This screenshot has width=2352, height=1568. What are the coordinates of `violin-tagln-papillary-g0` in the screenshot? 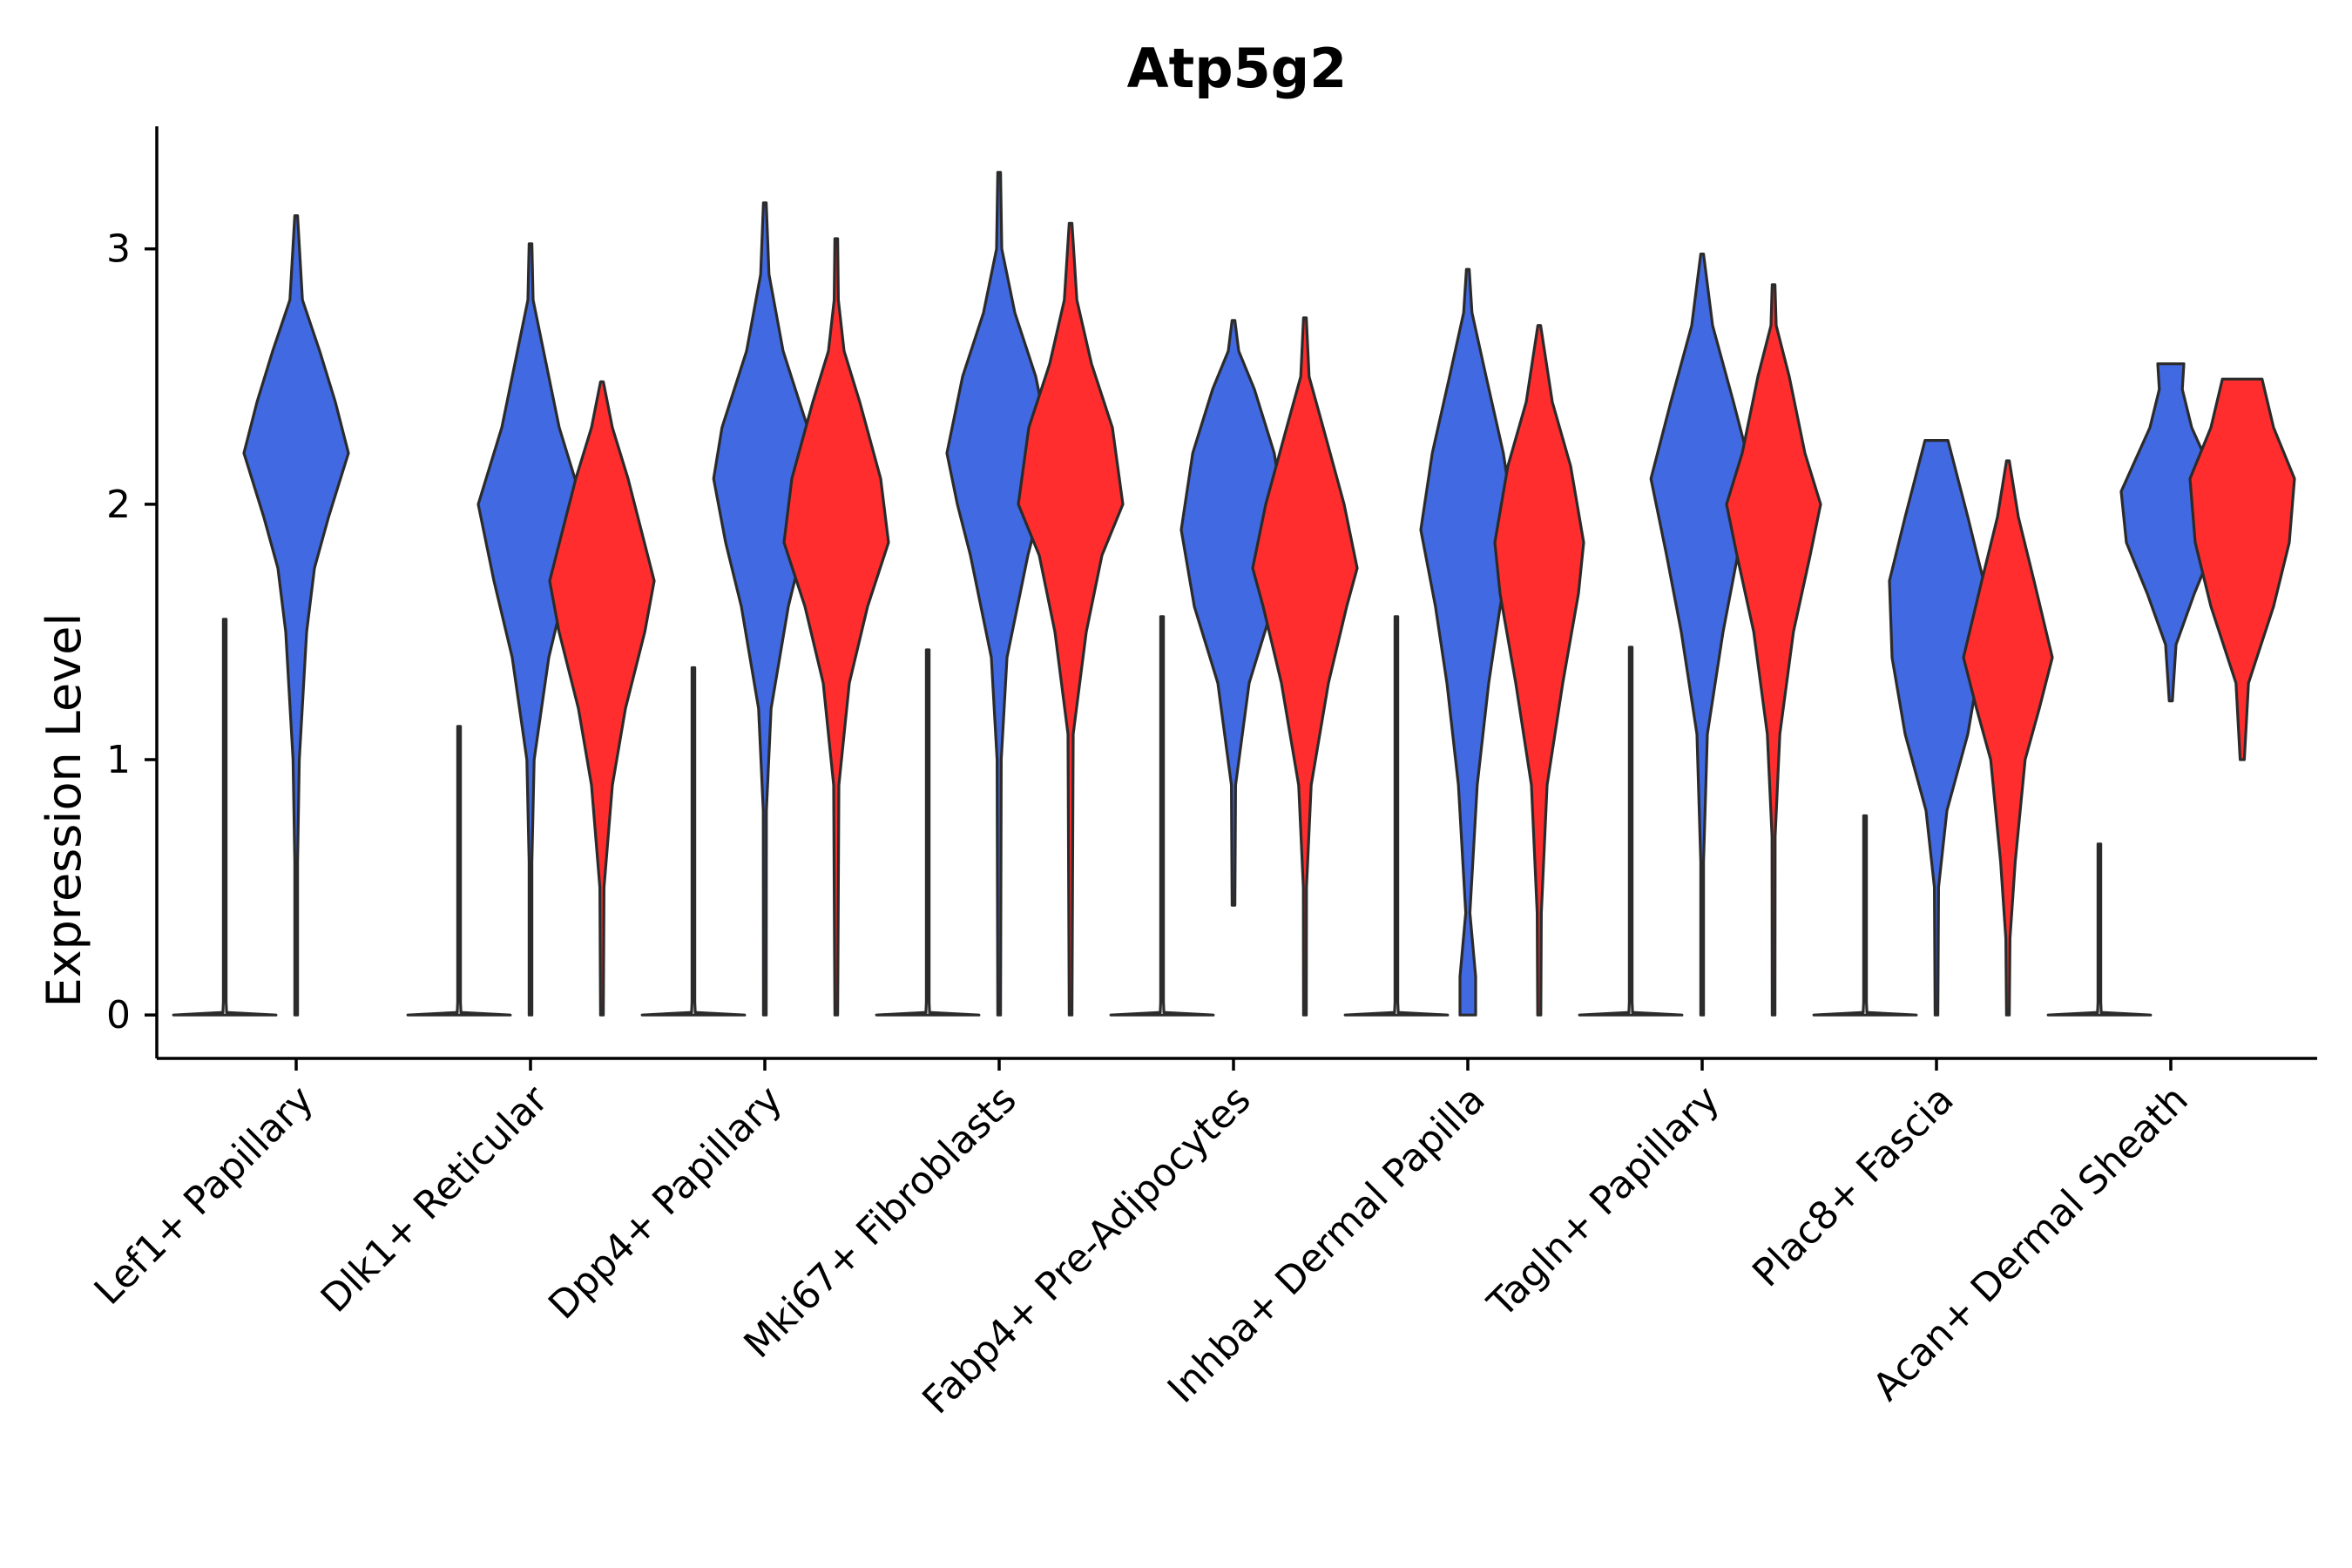 It's located at (1631, 831).